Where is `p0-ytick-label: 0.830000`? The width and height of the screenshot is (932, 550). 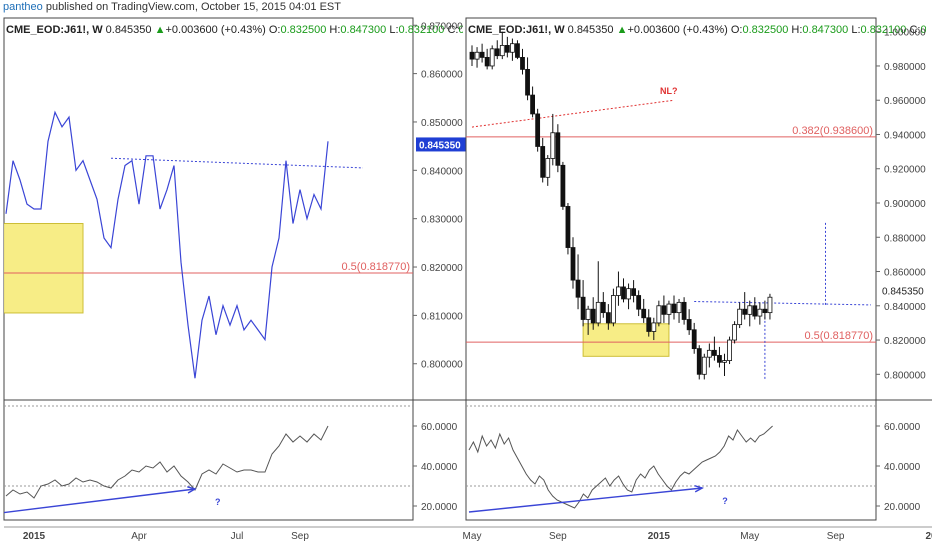 p0-ytick-label: 0.830000 is located at coordinates (442, 220).